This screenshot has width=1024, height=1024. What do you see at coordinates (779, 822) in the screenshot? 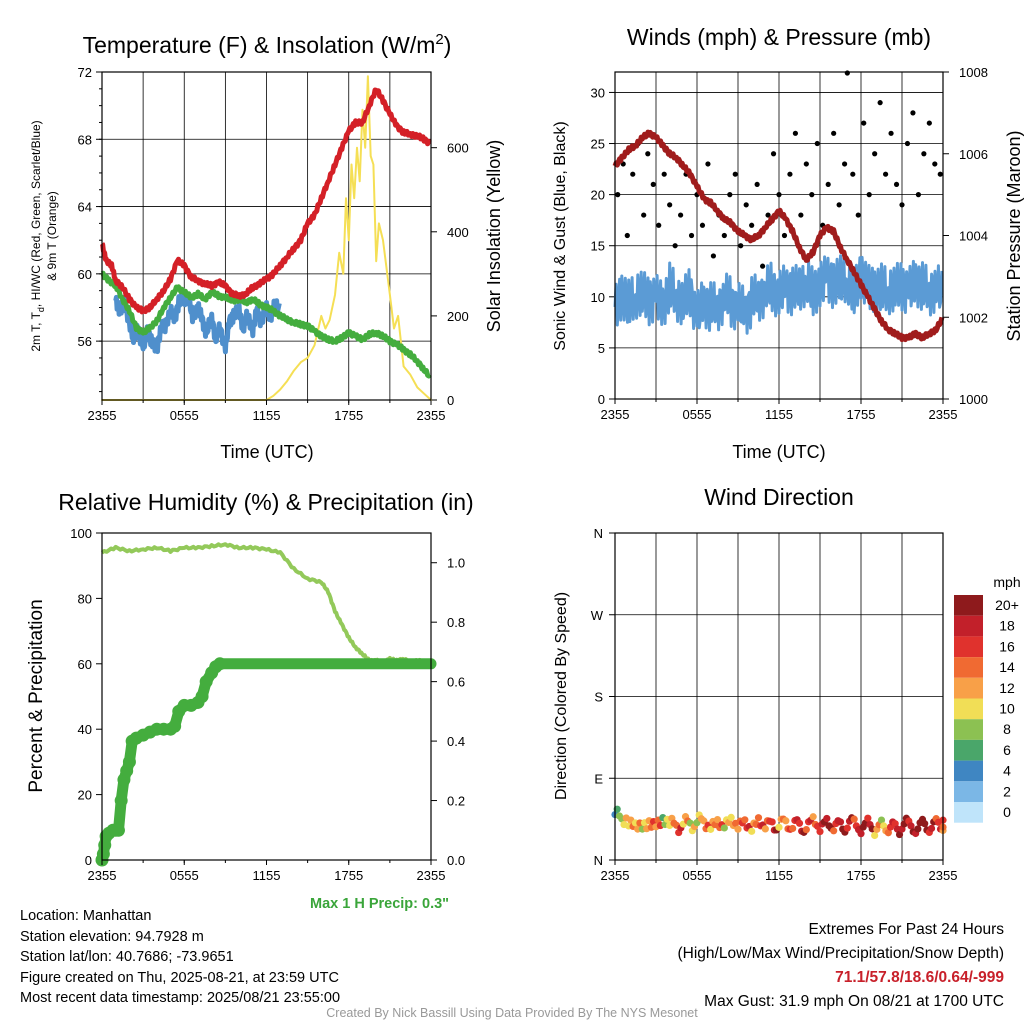
I see `wind-direction-series` at bounding box center [779, 822].